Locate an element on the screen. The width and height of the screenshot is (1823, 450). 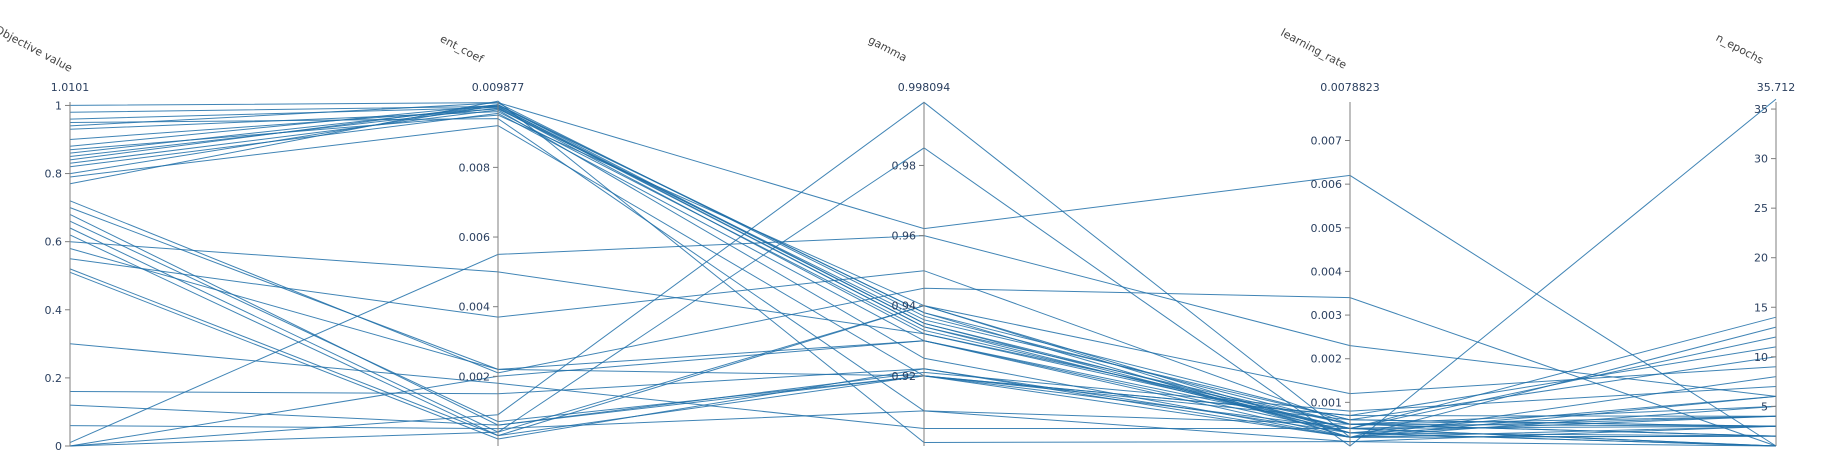
tick-label: 0.94 is located at coordinates (904, 306).